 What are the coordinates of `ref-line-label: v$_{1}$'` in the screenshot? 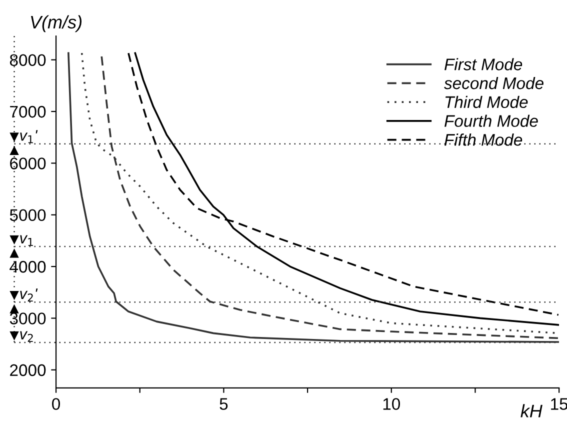 It's located at (29, 137).